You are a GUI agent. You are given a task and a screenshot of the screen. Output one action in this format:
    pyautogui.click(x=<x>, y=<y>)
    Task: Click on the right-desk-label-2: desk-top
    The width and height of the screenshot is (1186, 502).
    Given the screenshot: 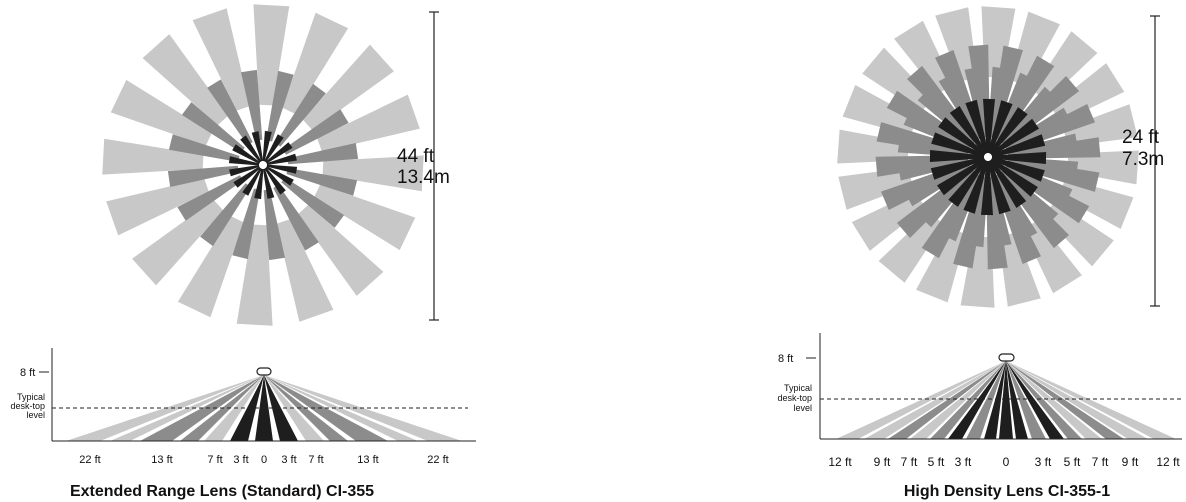 What is the action you would take?
    pyautogui.click(x=794, y=398)
    